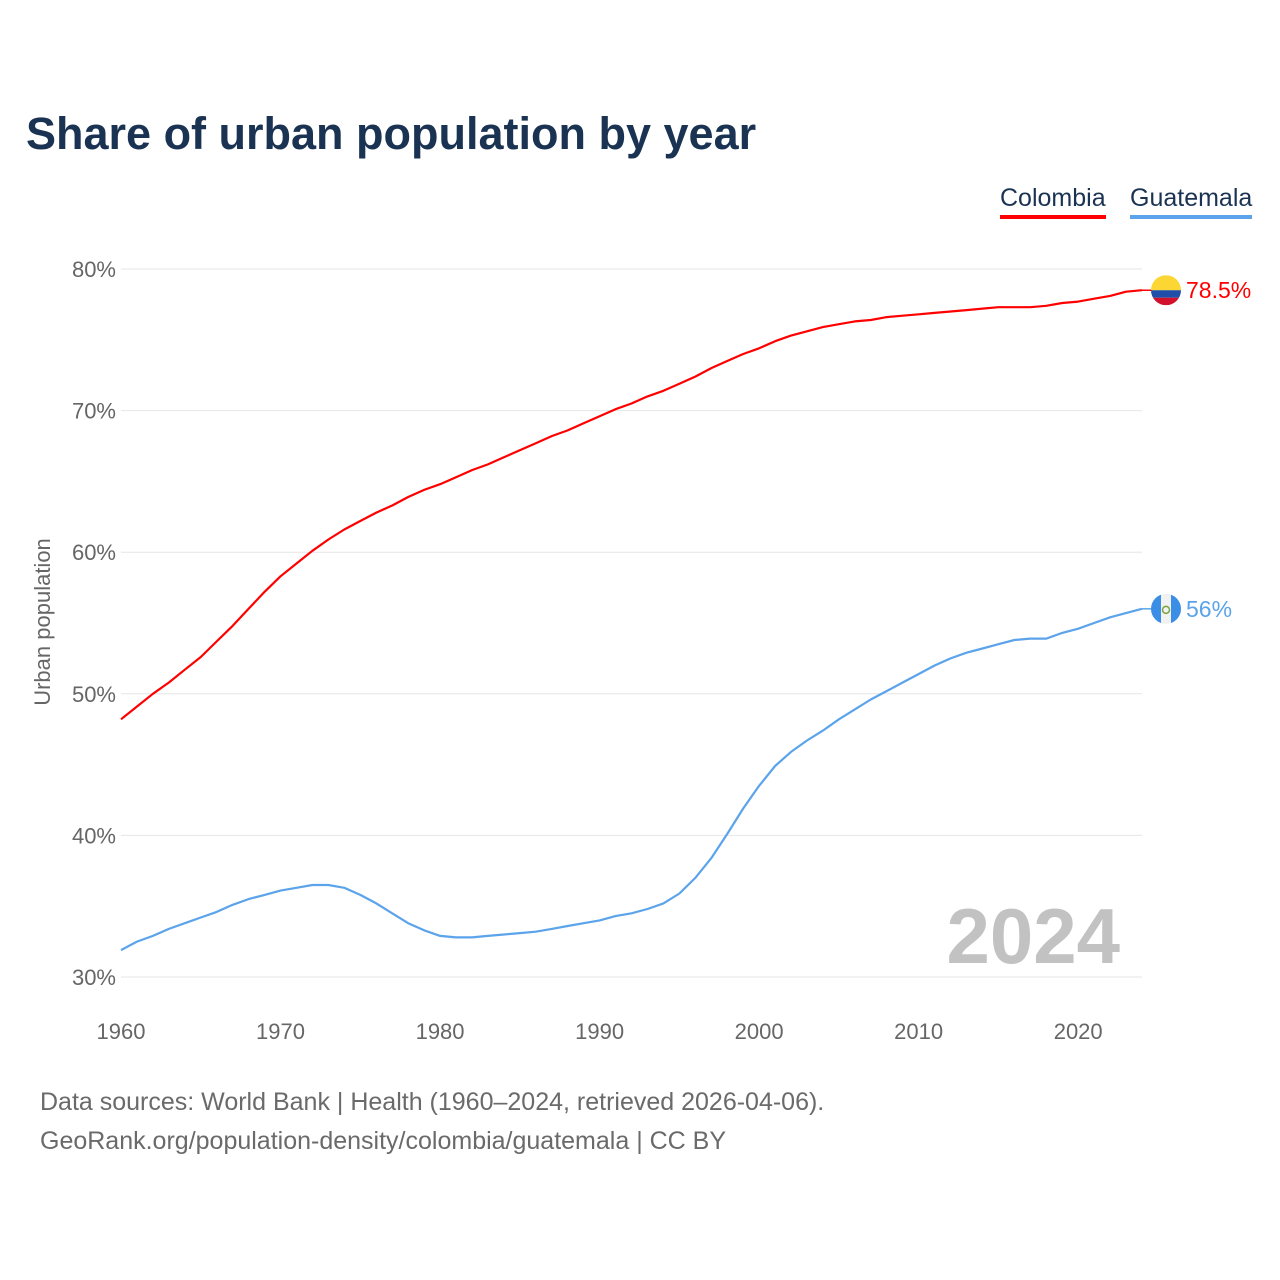 This screenshot has width=1280, height=1280. What do you see at coordinates (1078, 1031) in the screenshot?
I see `x-tick-label: 2020` at bounding box center [1078, 1031].